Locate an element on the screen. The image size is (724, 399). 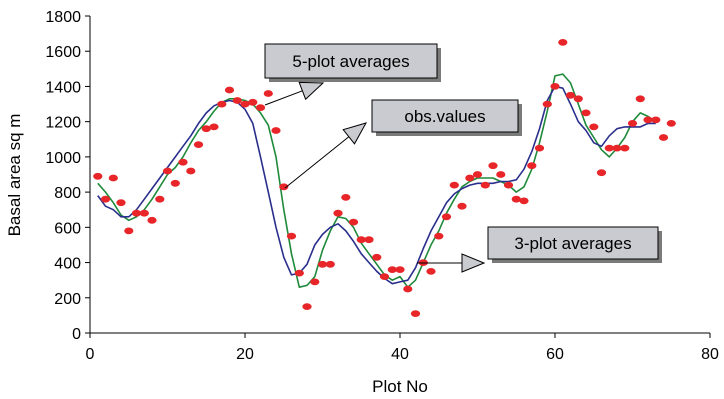
x-tick-label: 20 is located at coordinates (245, 354).